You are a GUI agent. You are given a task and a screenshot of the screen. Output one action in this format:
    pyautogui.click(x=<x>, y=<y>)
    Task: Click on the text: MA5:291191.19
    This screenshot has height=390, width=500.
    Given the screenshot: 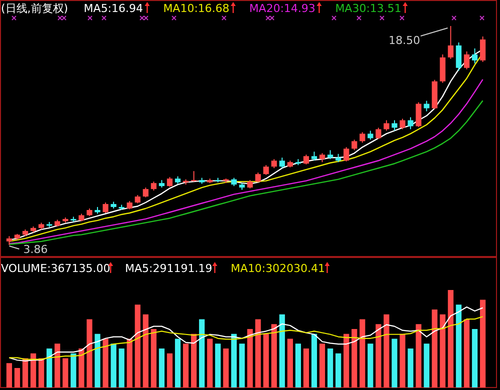 What is the action you would take?
    pyautogui.click(x=168, y=268)
    